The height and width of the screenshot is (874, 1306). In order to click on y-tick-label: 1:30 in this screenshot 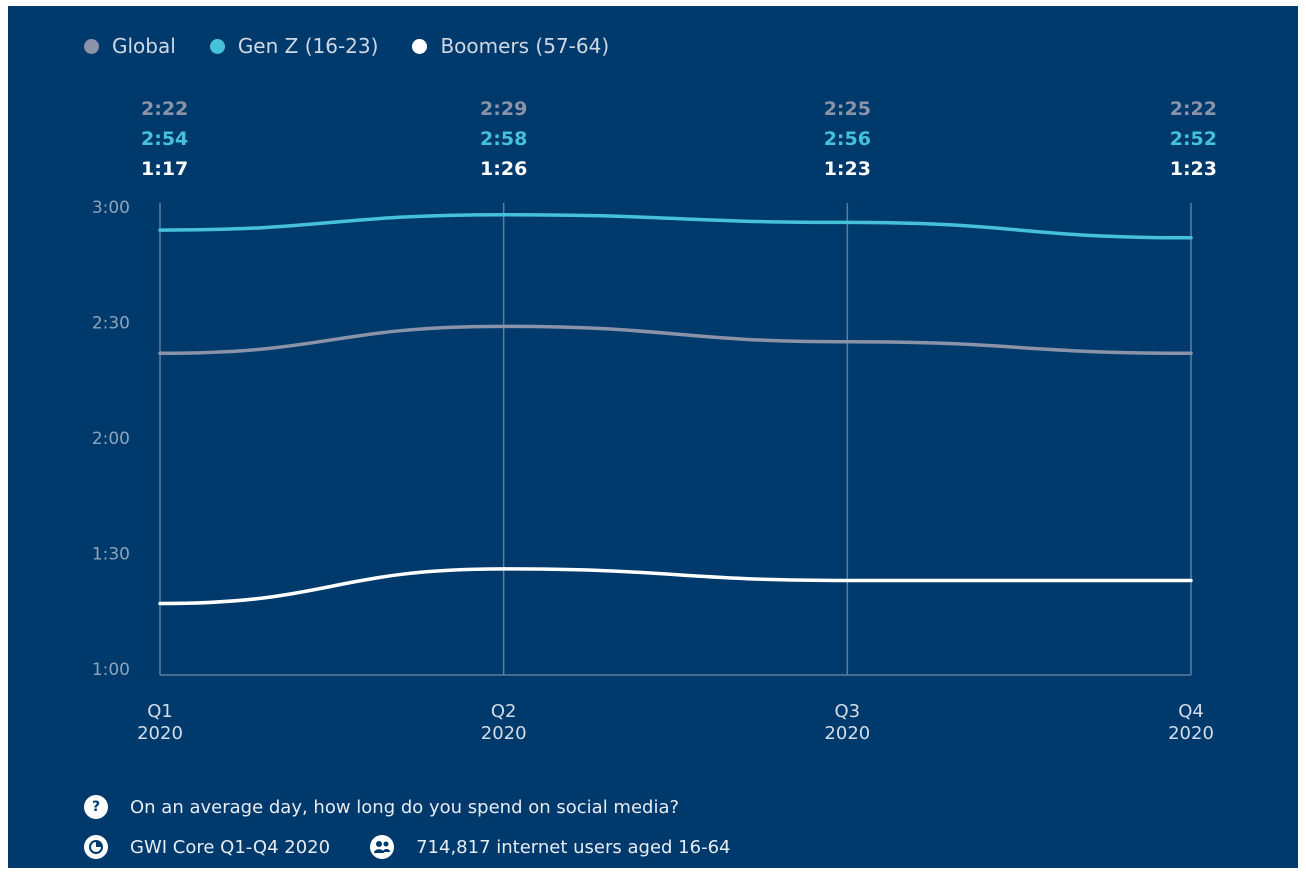, I will do `click(111, 555)`.